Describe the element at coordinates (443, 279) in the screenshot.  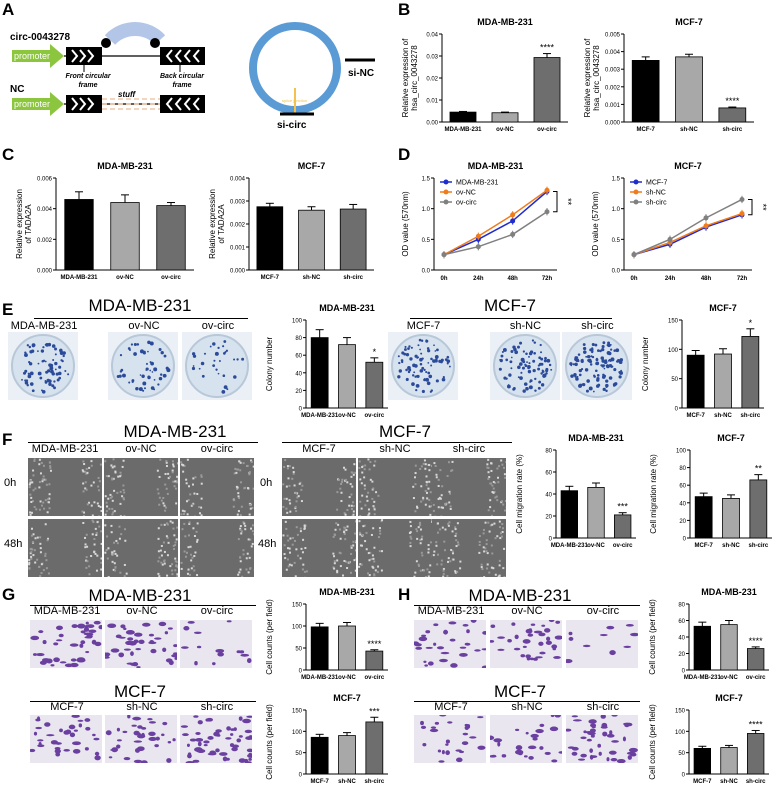
I see `x-tick-label: 0h` at that location.